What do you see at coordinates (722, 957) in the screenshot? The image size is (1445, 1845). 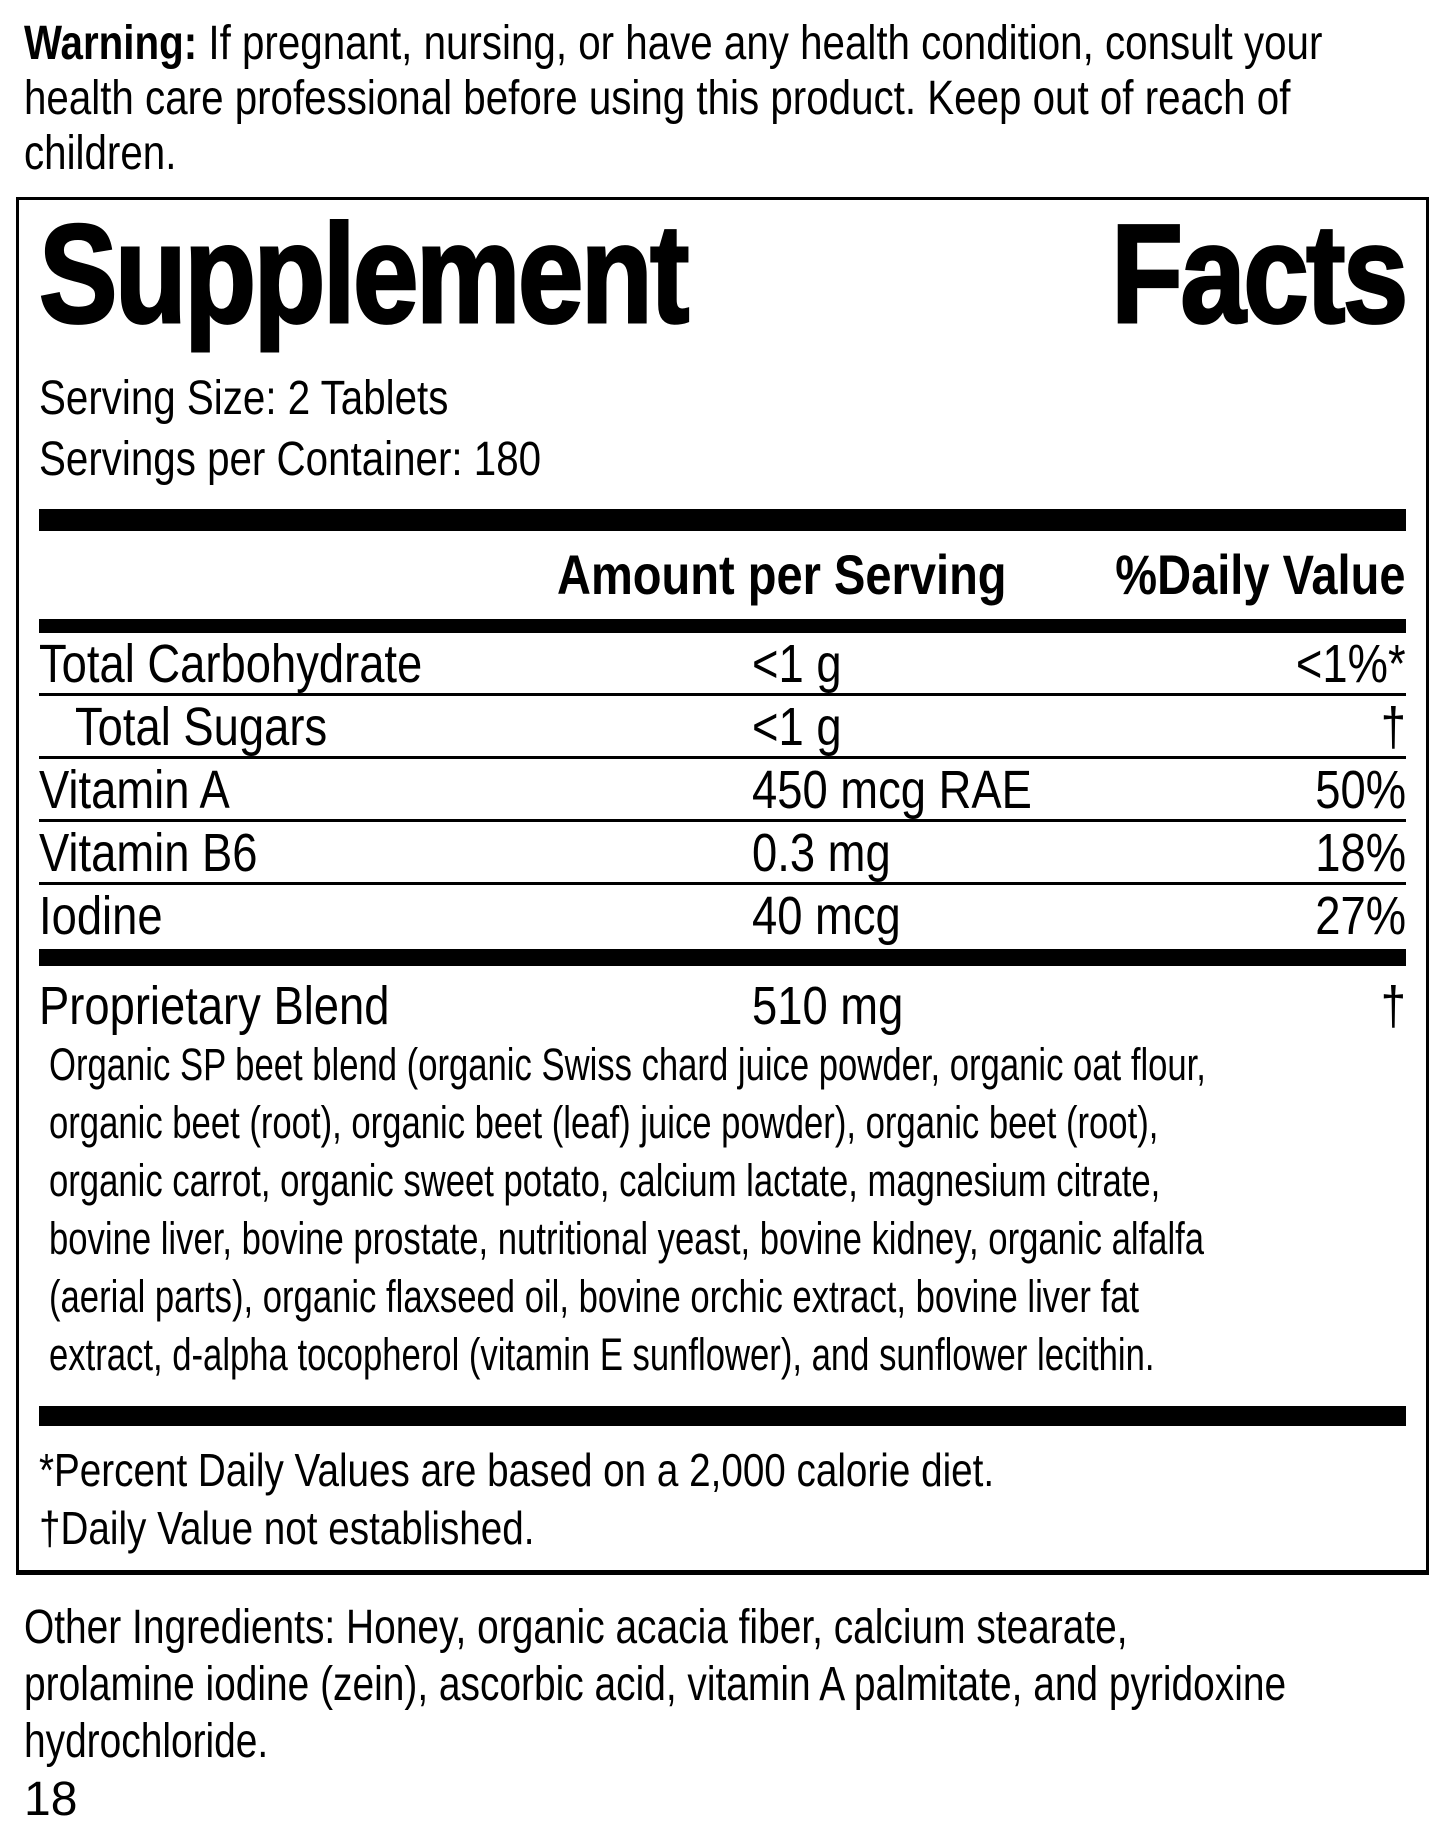 I see `divider-bar-blend` at bounding box center [722, 957].